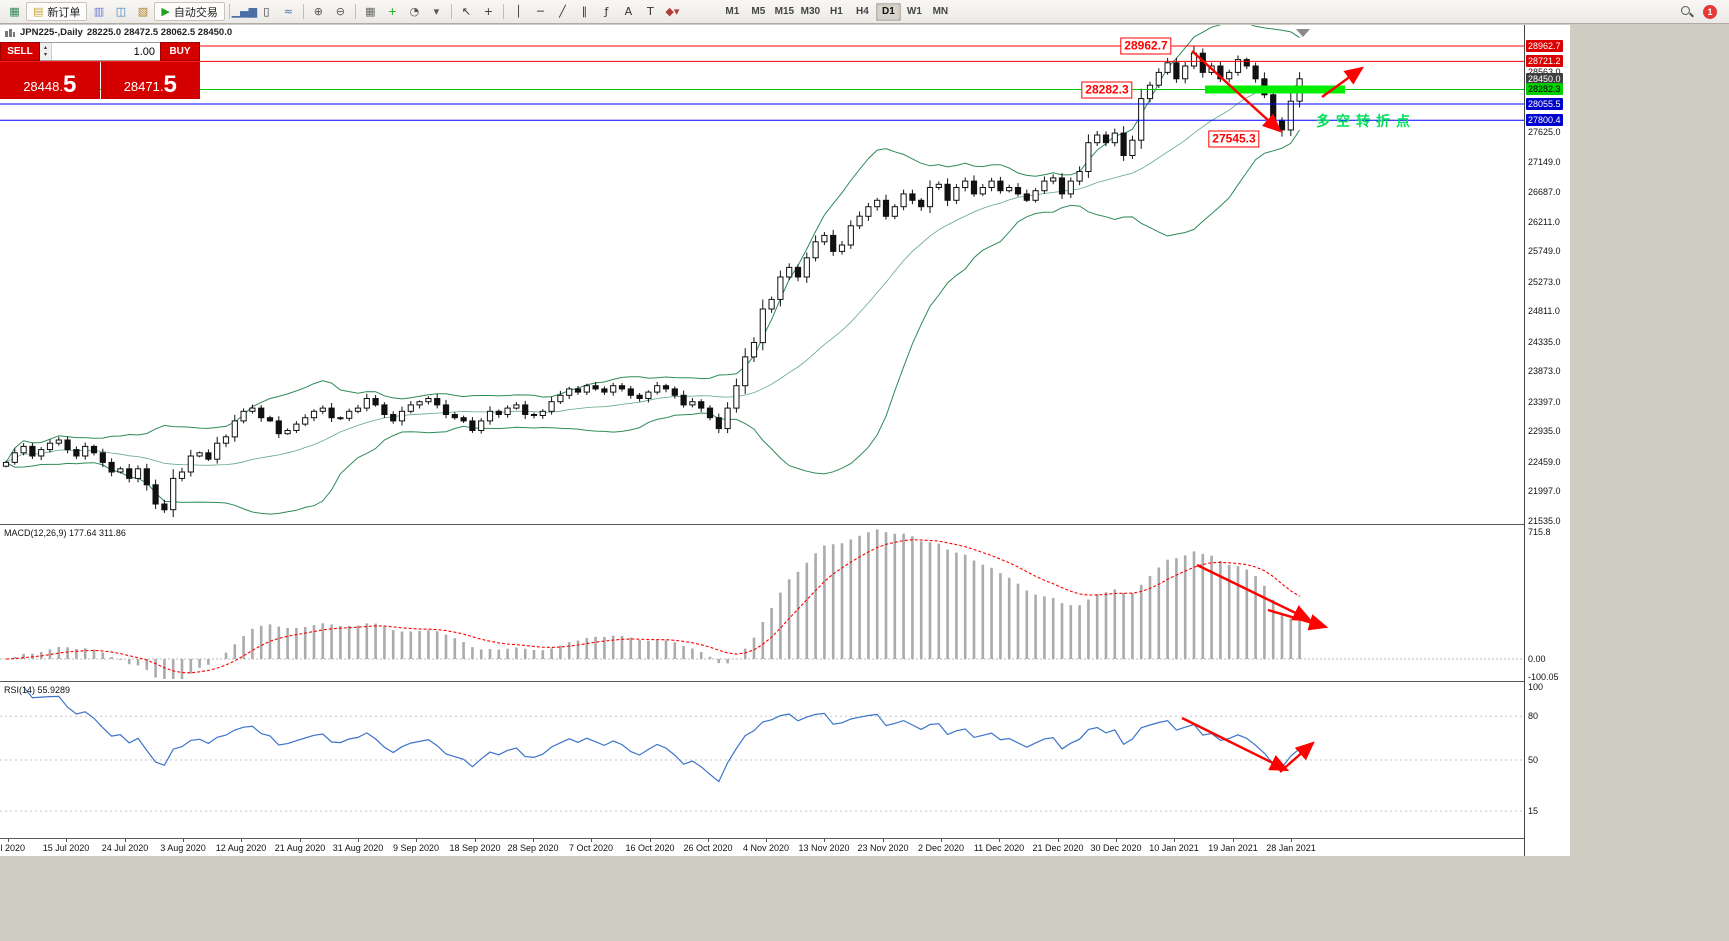 This screenshot has width=1729, height=941. What do you see at coordinates (64, 12) in the screenshot?
I see `new-order-button-label: 新订单` at bounding box center [64, 12].